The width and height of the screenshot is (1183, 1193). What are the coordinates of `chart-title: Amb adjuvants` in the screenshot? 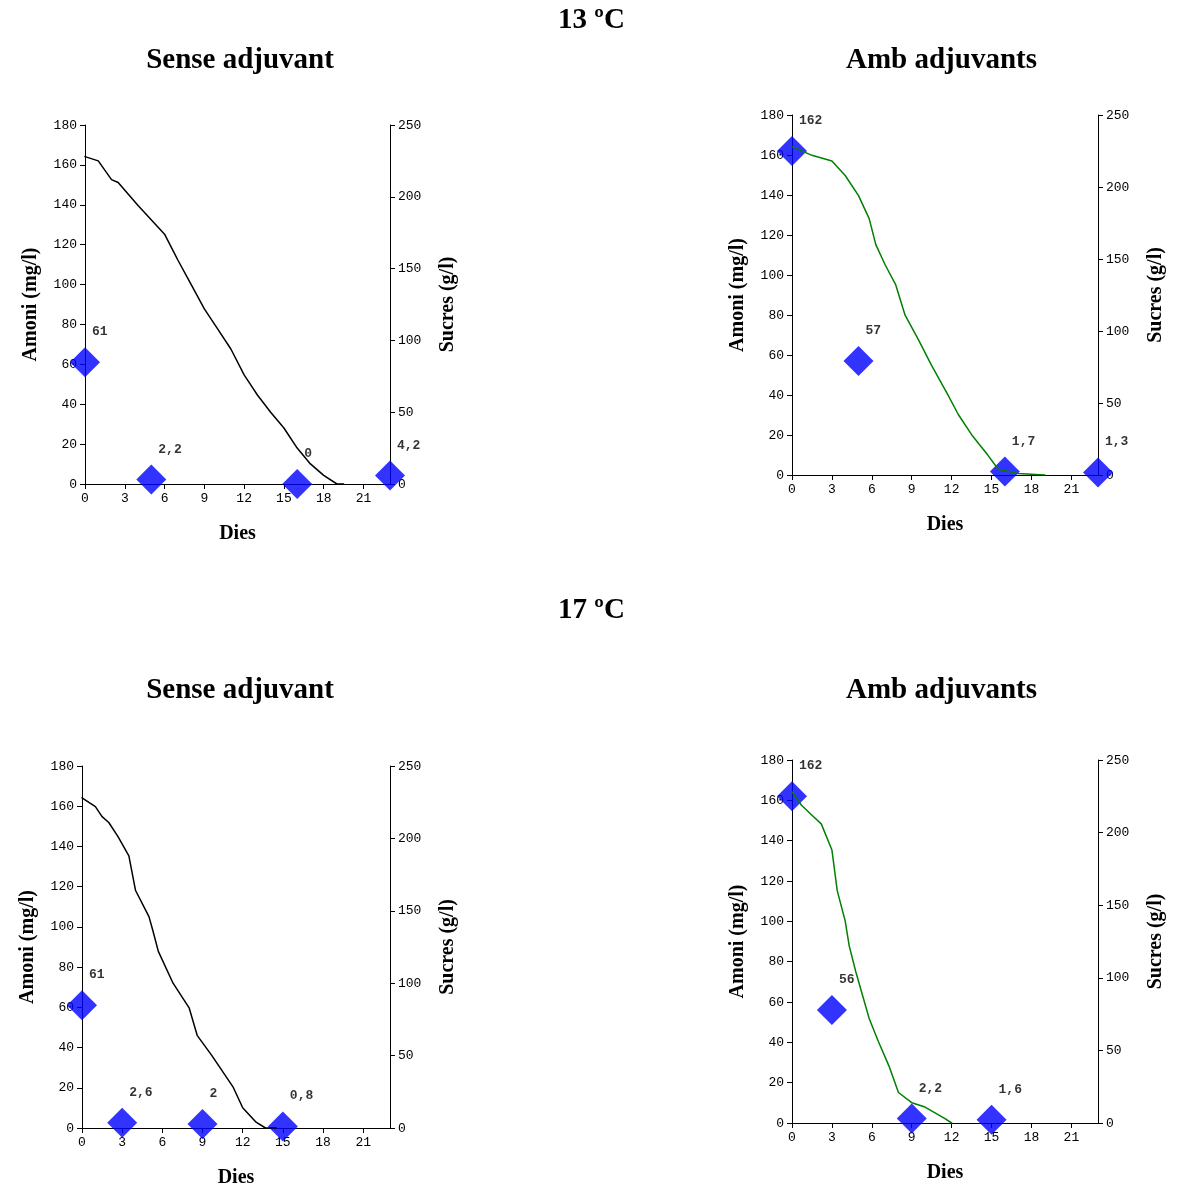 It's located at (941, 687).